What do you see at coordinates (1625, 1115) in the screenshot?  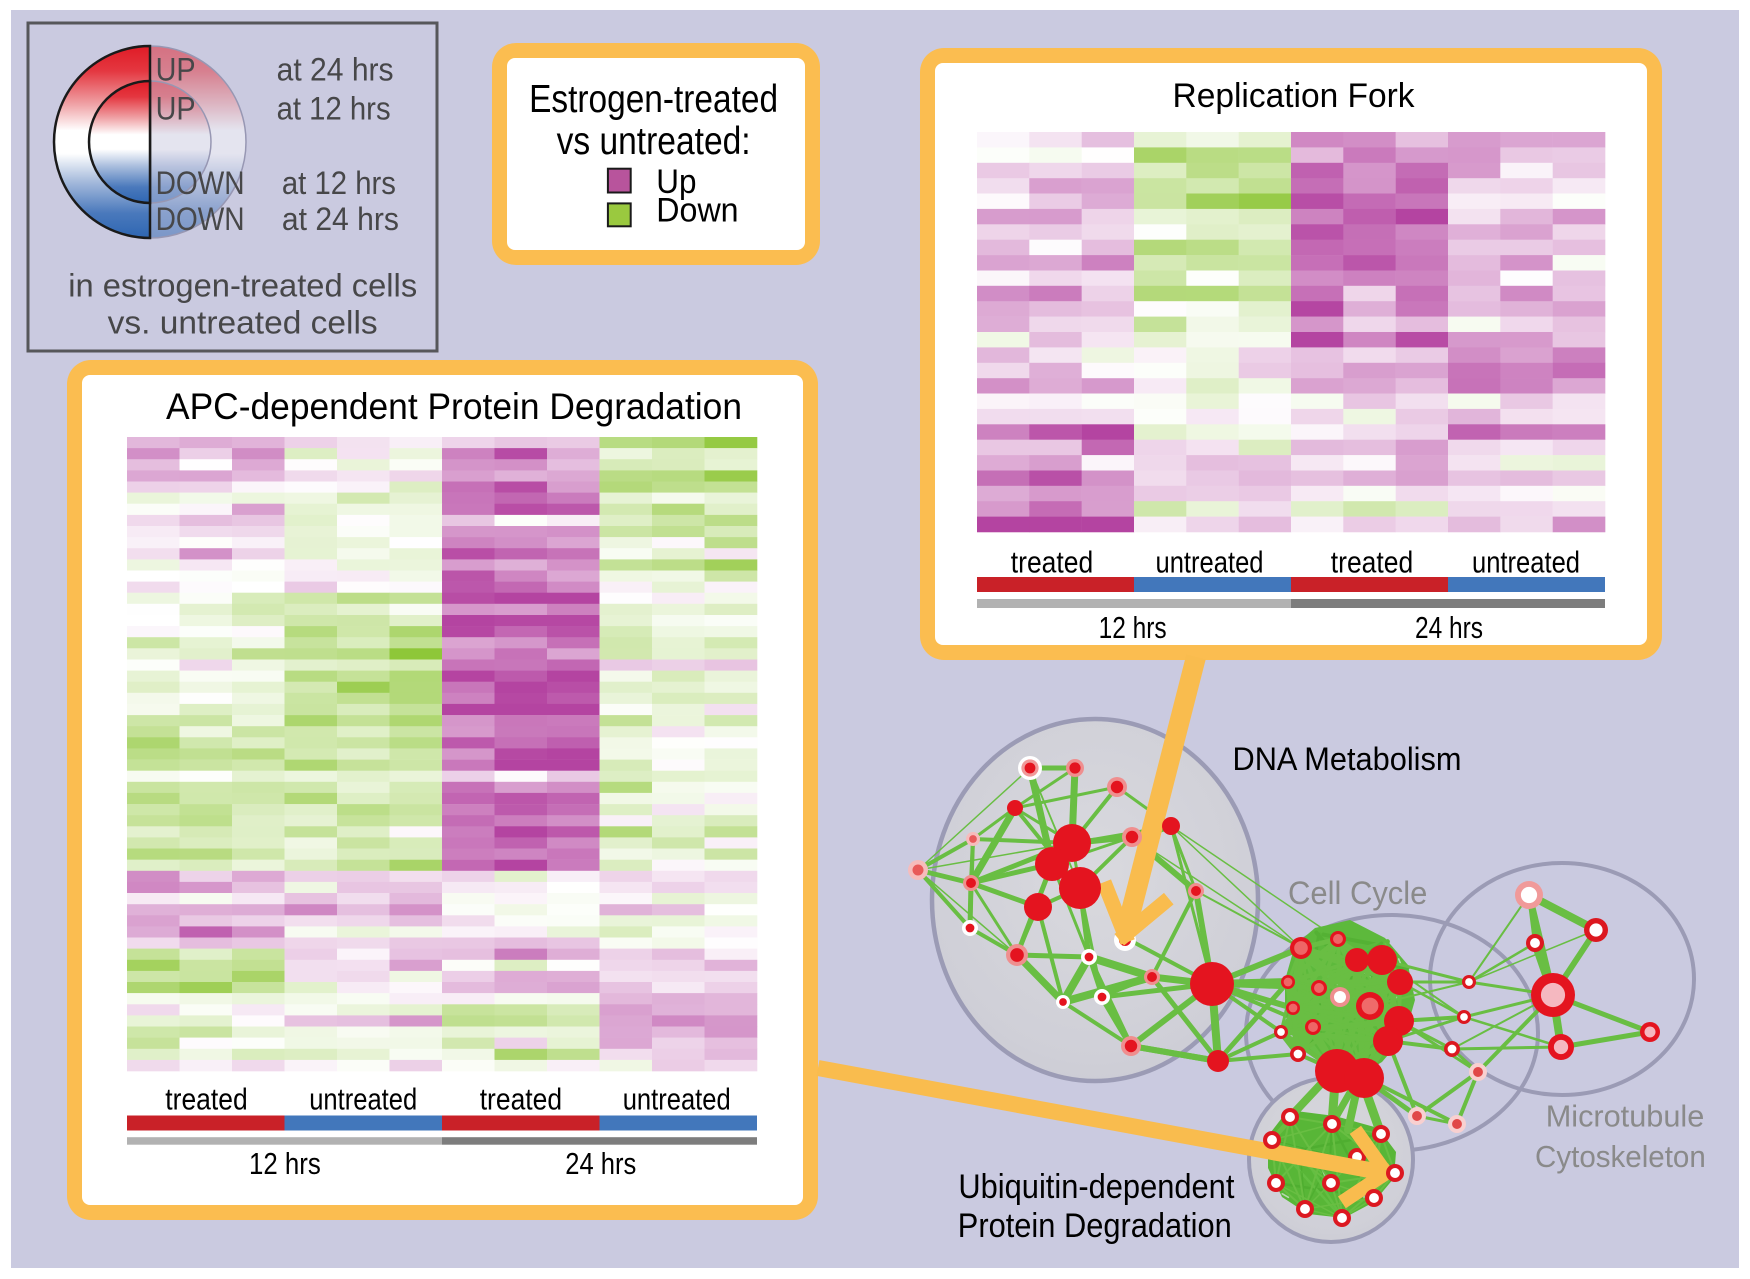 I see `svg-text: Microtubule` at bounding box center [1625, 1115].